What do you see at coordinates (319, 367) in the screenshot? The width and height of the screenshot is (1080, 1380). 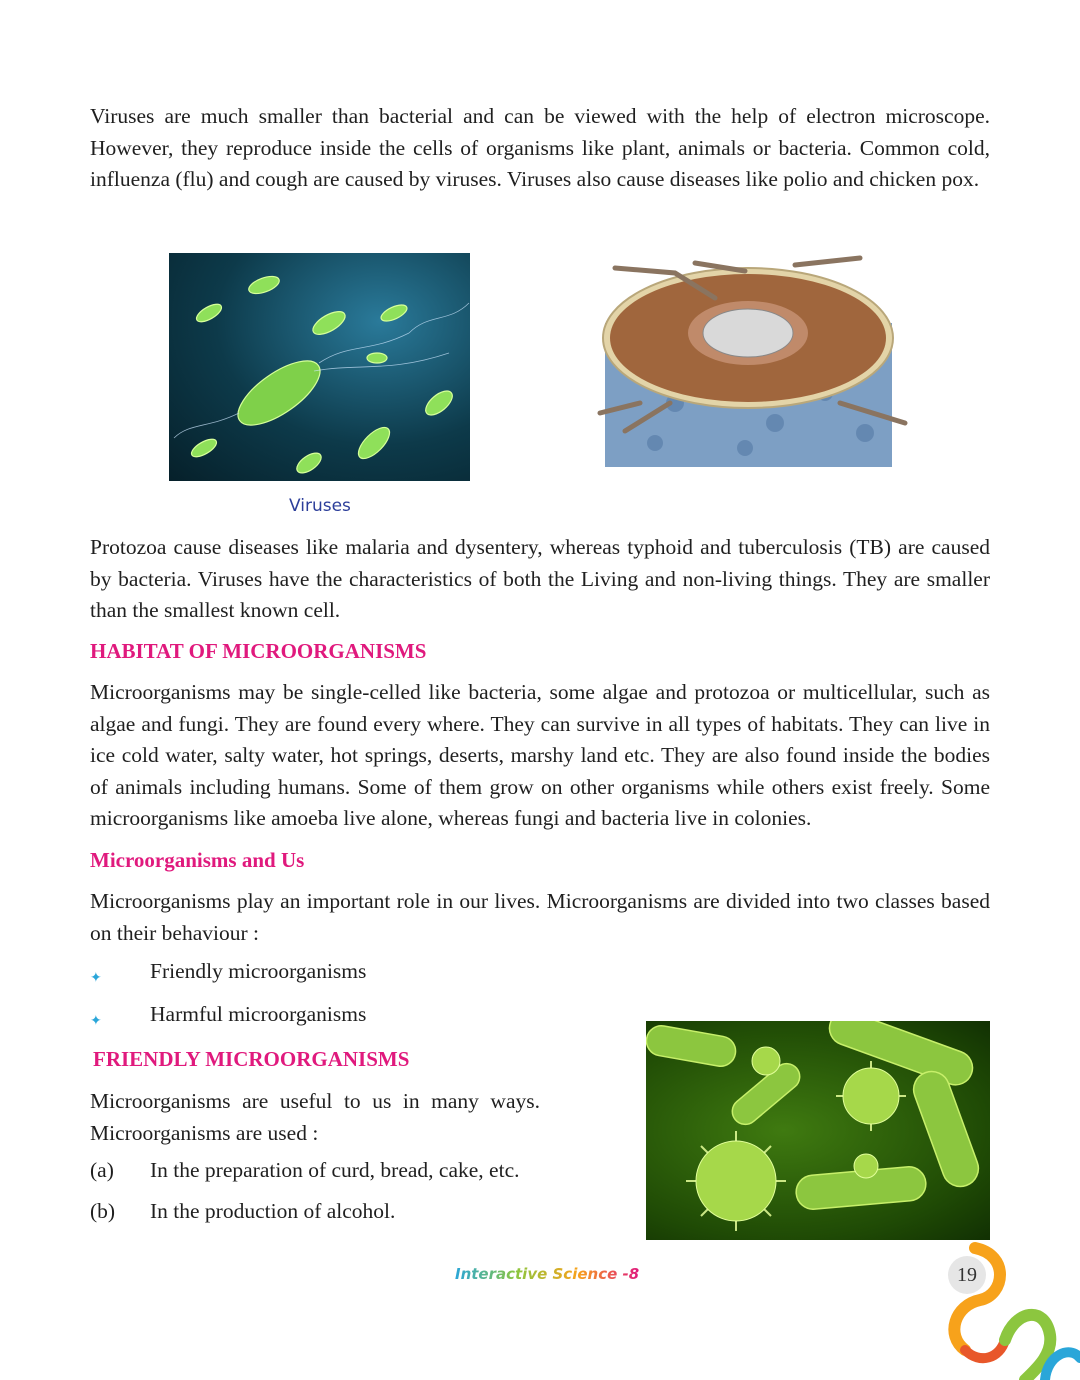 I see `bacteria-image` at bounding box center [319, 367].